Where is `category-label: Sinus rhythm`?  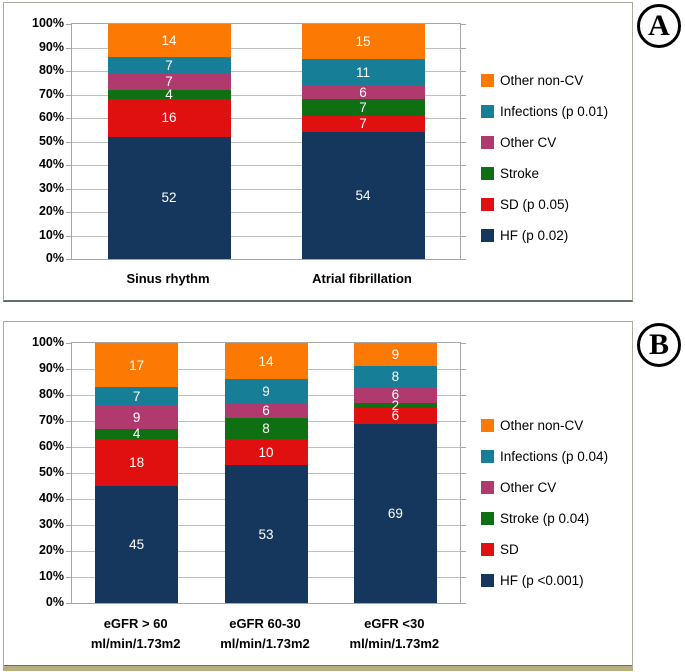
category-label: Sinus rhythm is located at coordinates (168, 278).